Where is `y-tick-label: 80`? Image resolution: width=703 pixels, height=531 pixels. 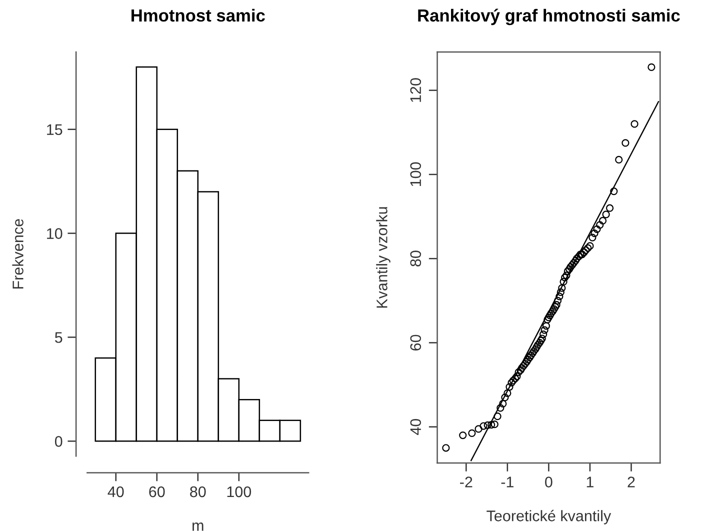
y-tick-label: 80 is located at coordinates (416, 258).